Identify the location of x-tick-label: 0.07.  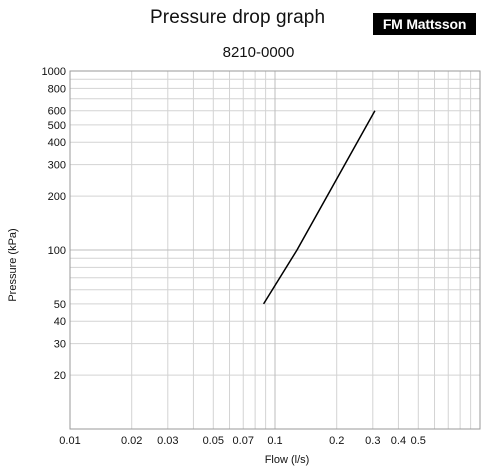
(243, 441).